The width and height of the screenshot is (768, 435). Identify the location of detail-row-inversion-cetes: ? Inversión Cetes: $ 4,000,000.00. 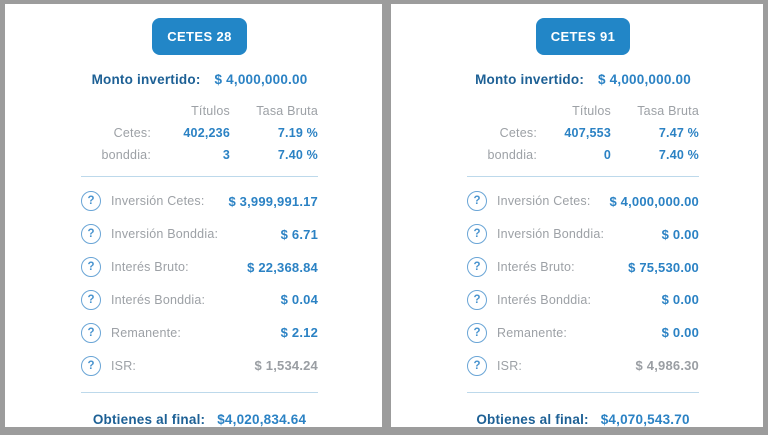
(583, 201).